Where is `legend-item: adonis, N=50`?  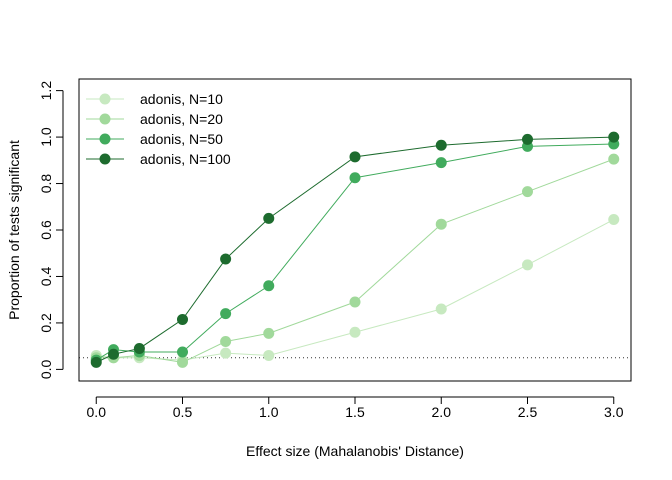 legend-item: adonis, N=50 is located at coordinates (154, 139).